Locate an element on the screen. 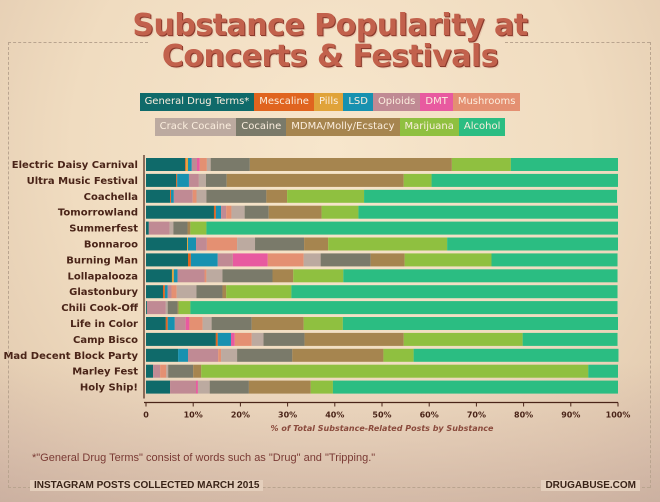 This screenshot has width=660, height=502. x-tick-label: 20% is located at coordinates (240, 415).